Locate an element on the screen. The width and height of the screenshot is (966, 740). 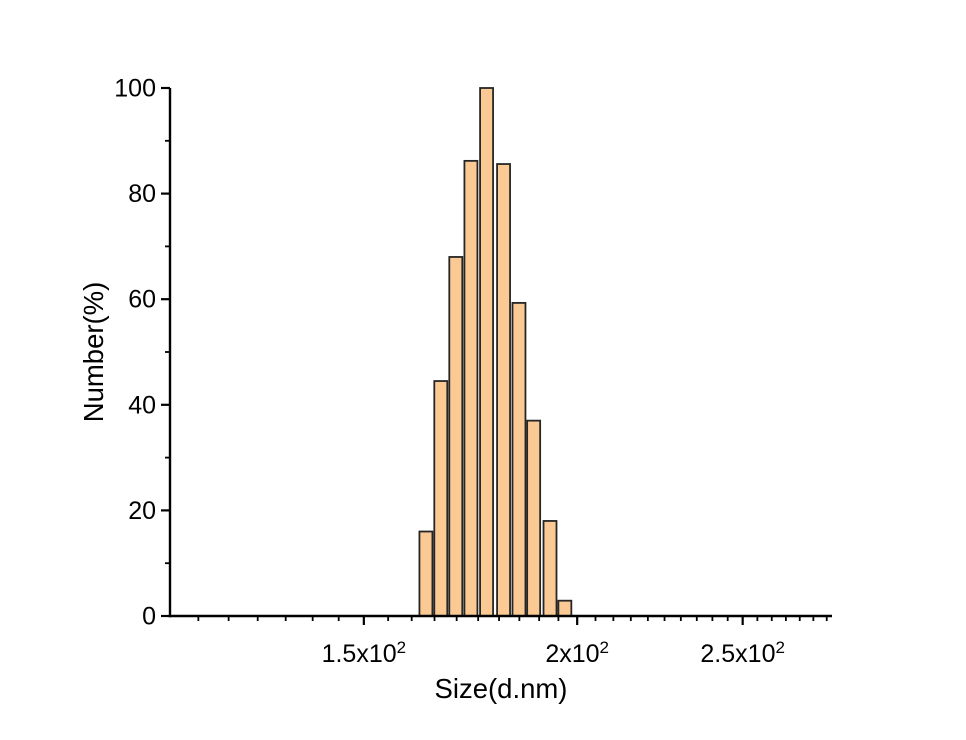
bar-size-166.4 is located at coordinates (441, 498).